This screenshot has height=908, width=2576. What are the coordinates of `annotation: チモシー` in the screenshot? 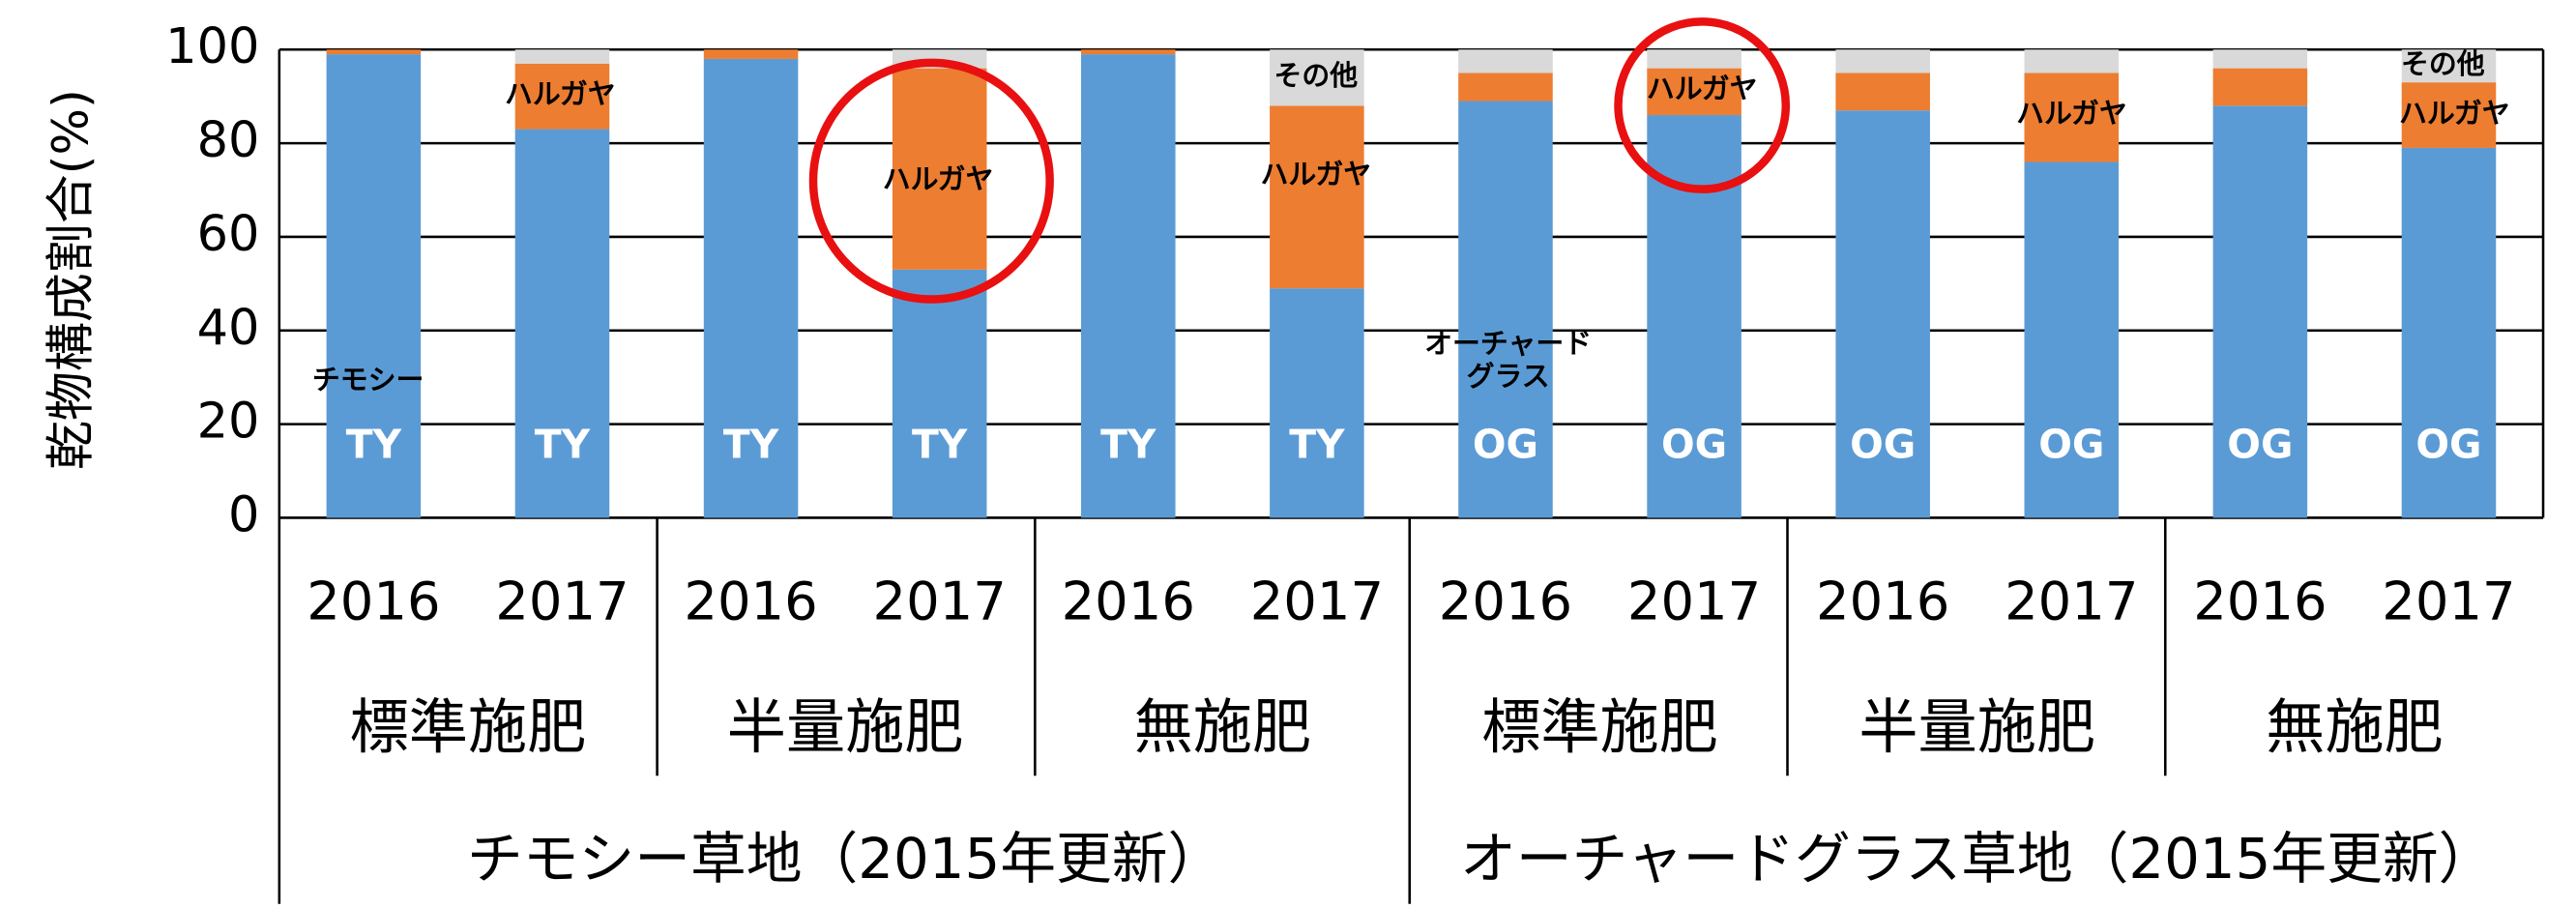 It's located at (368, 379).